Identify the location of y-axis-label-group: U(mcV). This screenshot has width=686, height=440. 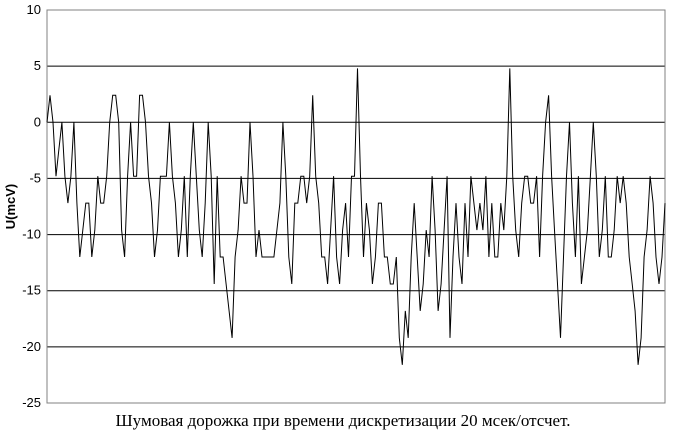
(10, 207).